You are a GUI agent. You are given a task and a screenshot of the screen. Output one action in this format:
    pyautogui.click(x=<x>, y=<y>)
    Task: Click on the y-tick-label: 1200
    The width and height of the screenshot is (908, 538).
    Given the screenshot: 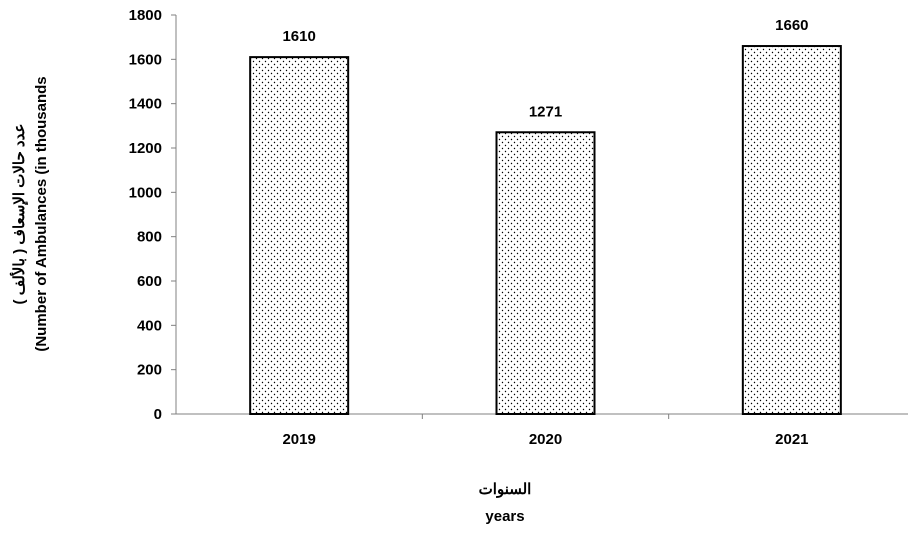 What is the action you would take?
    pyautogui.click(x=145, y=148)
    